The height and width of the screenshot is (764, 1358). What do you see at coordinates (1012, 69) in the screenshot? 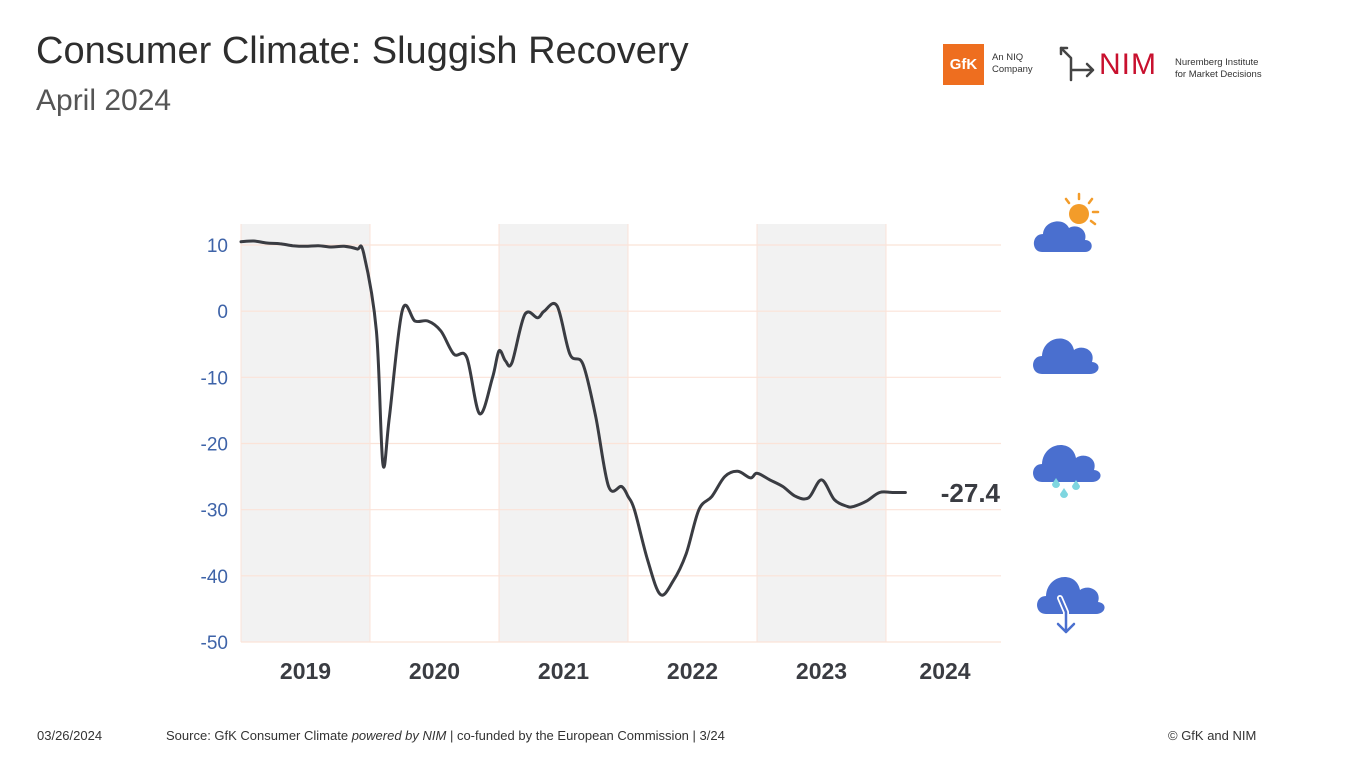
I see `niq-line-2: Company` at bounding box center [1012, 69].